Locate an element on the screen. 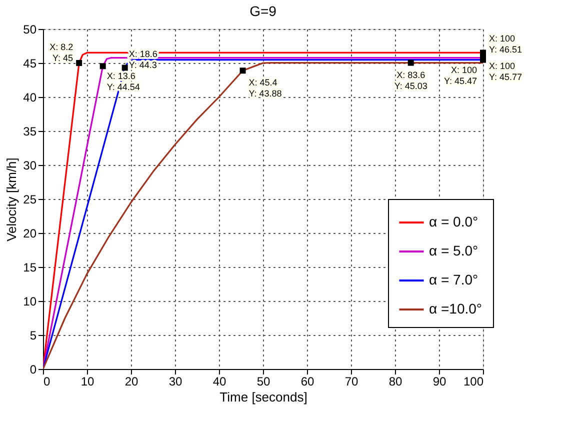 The width and height of the screenshot is (571, 428). x-tick-label: 30 is located at coordinates (175, 381).